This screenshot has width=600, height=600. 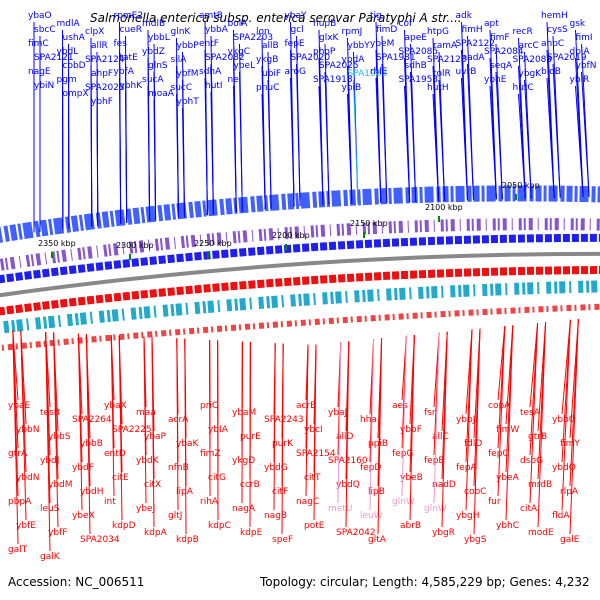 I want to click on gene-label: nadD, so click(x=444, y=485).